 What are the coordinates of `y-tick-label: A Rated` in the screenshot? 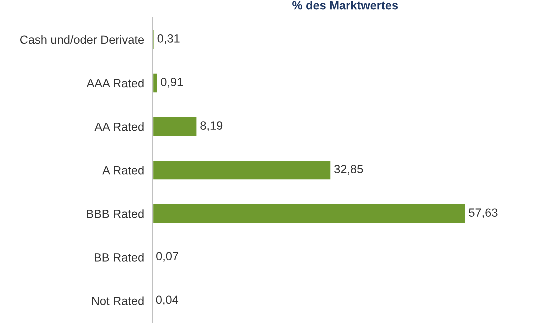 It's located at (123, 170).